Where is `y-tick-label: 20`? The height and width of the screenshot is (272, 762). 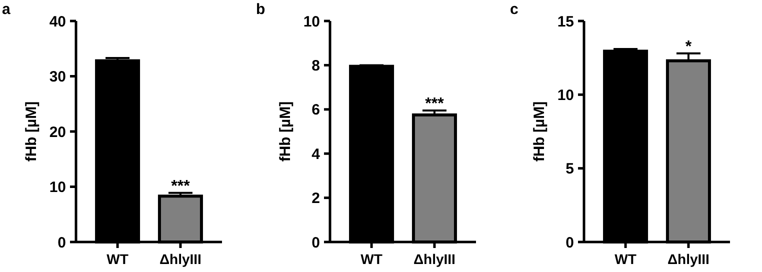 y-tick-label: 20 is located at coordinates (57, 132).